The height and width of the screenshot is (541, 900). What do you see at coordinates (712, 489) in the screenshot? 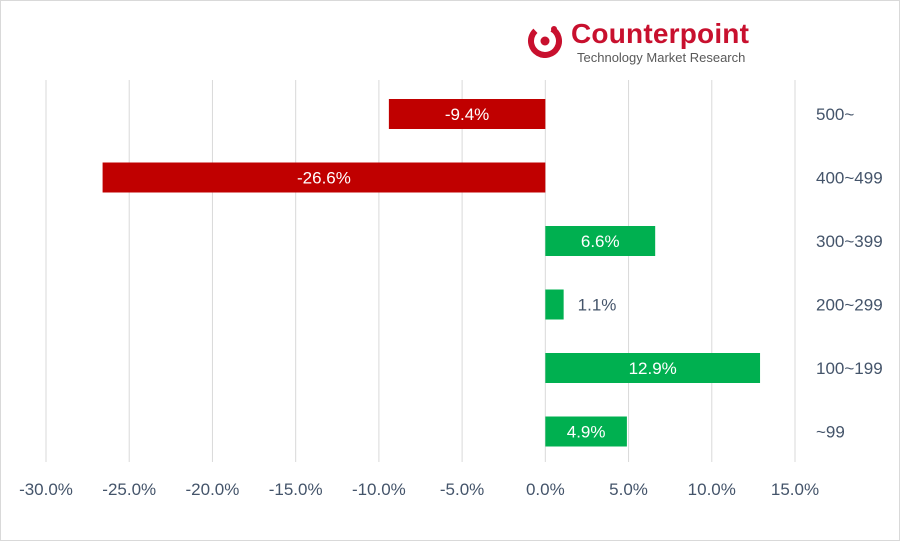
I see `x-tick-label: 10.0%` at bounding box center [712, 489].